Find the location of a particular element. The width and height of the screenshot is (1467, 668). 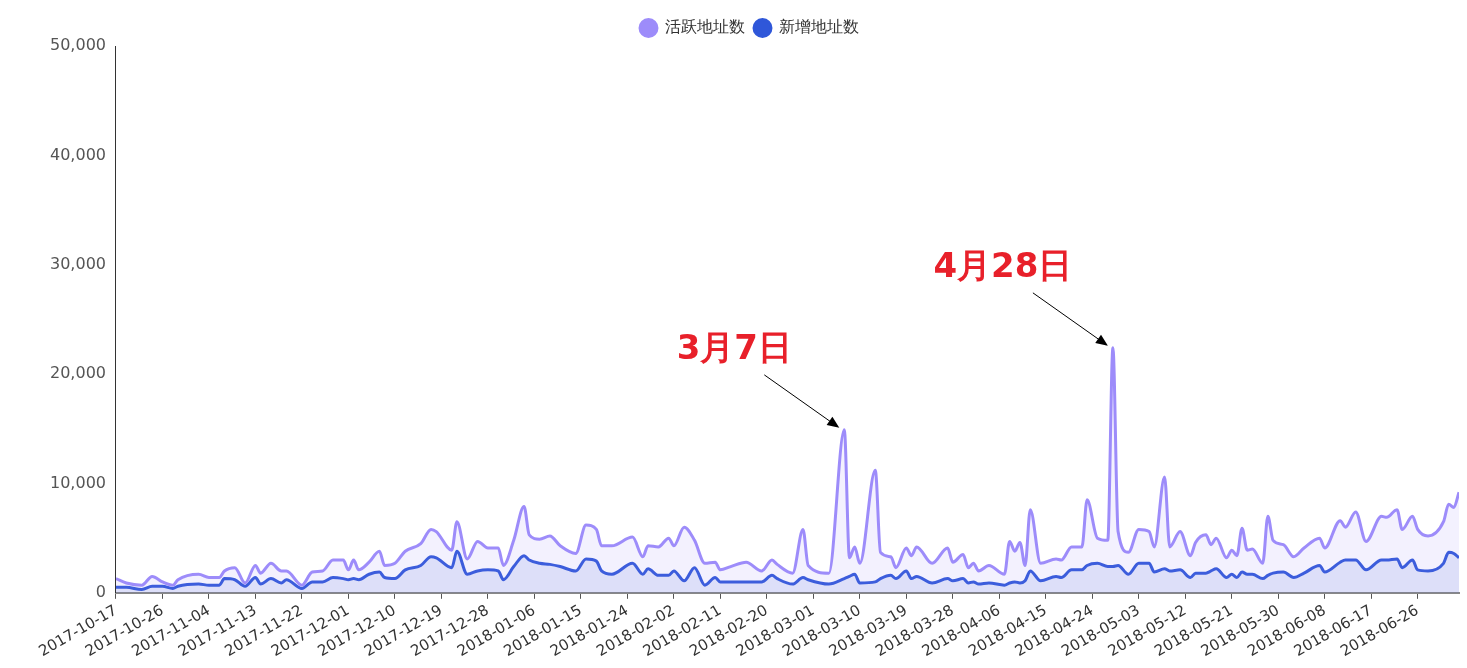

annotation: 4月28日 is located at coordinates (1003, 264).